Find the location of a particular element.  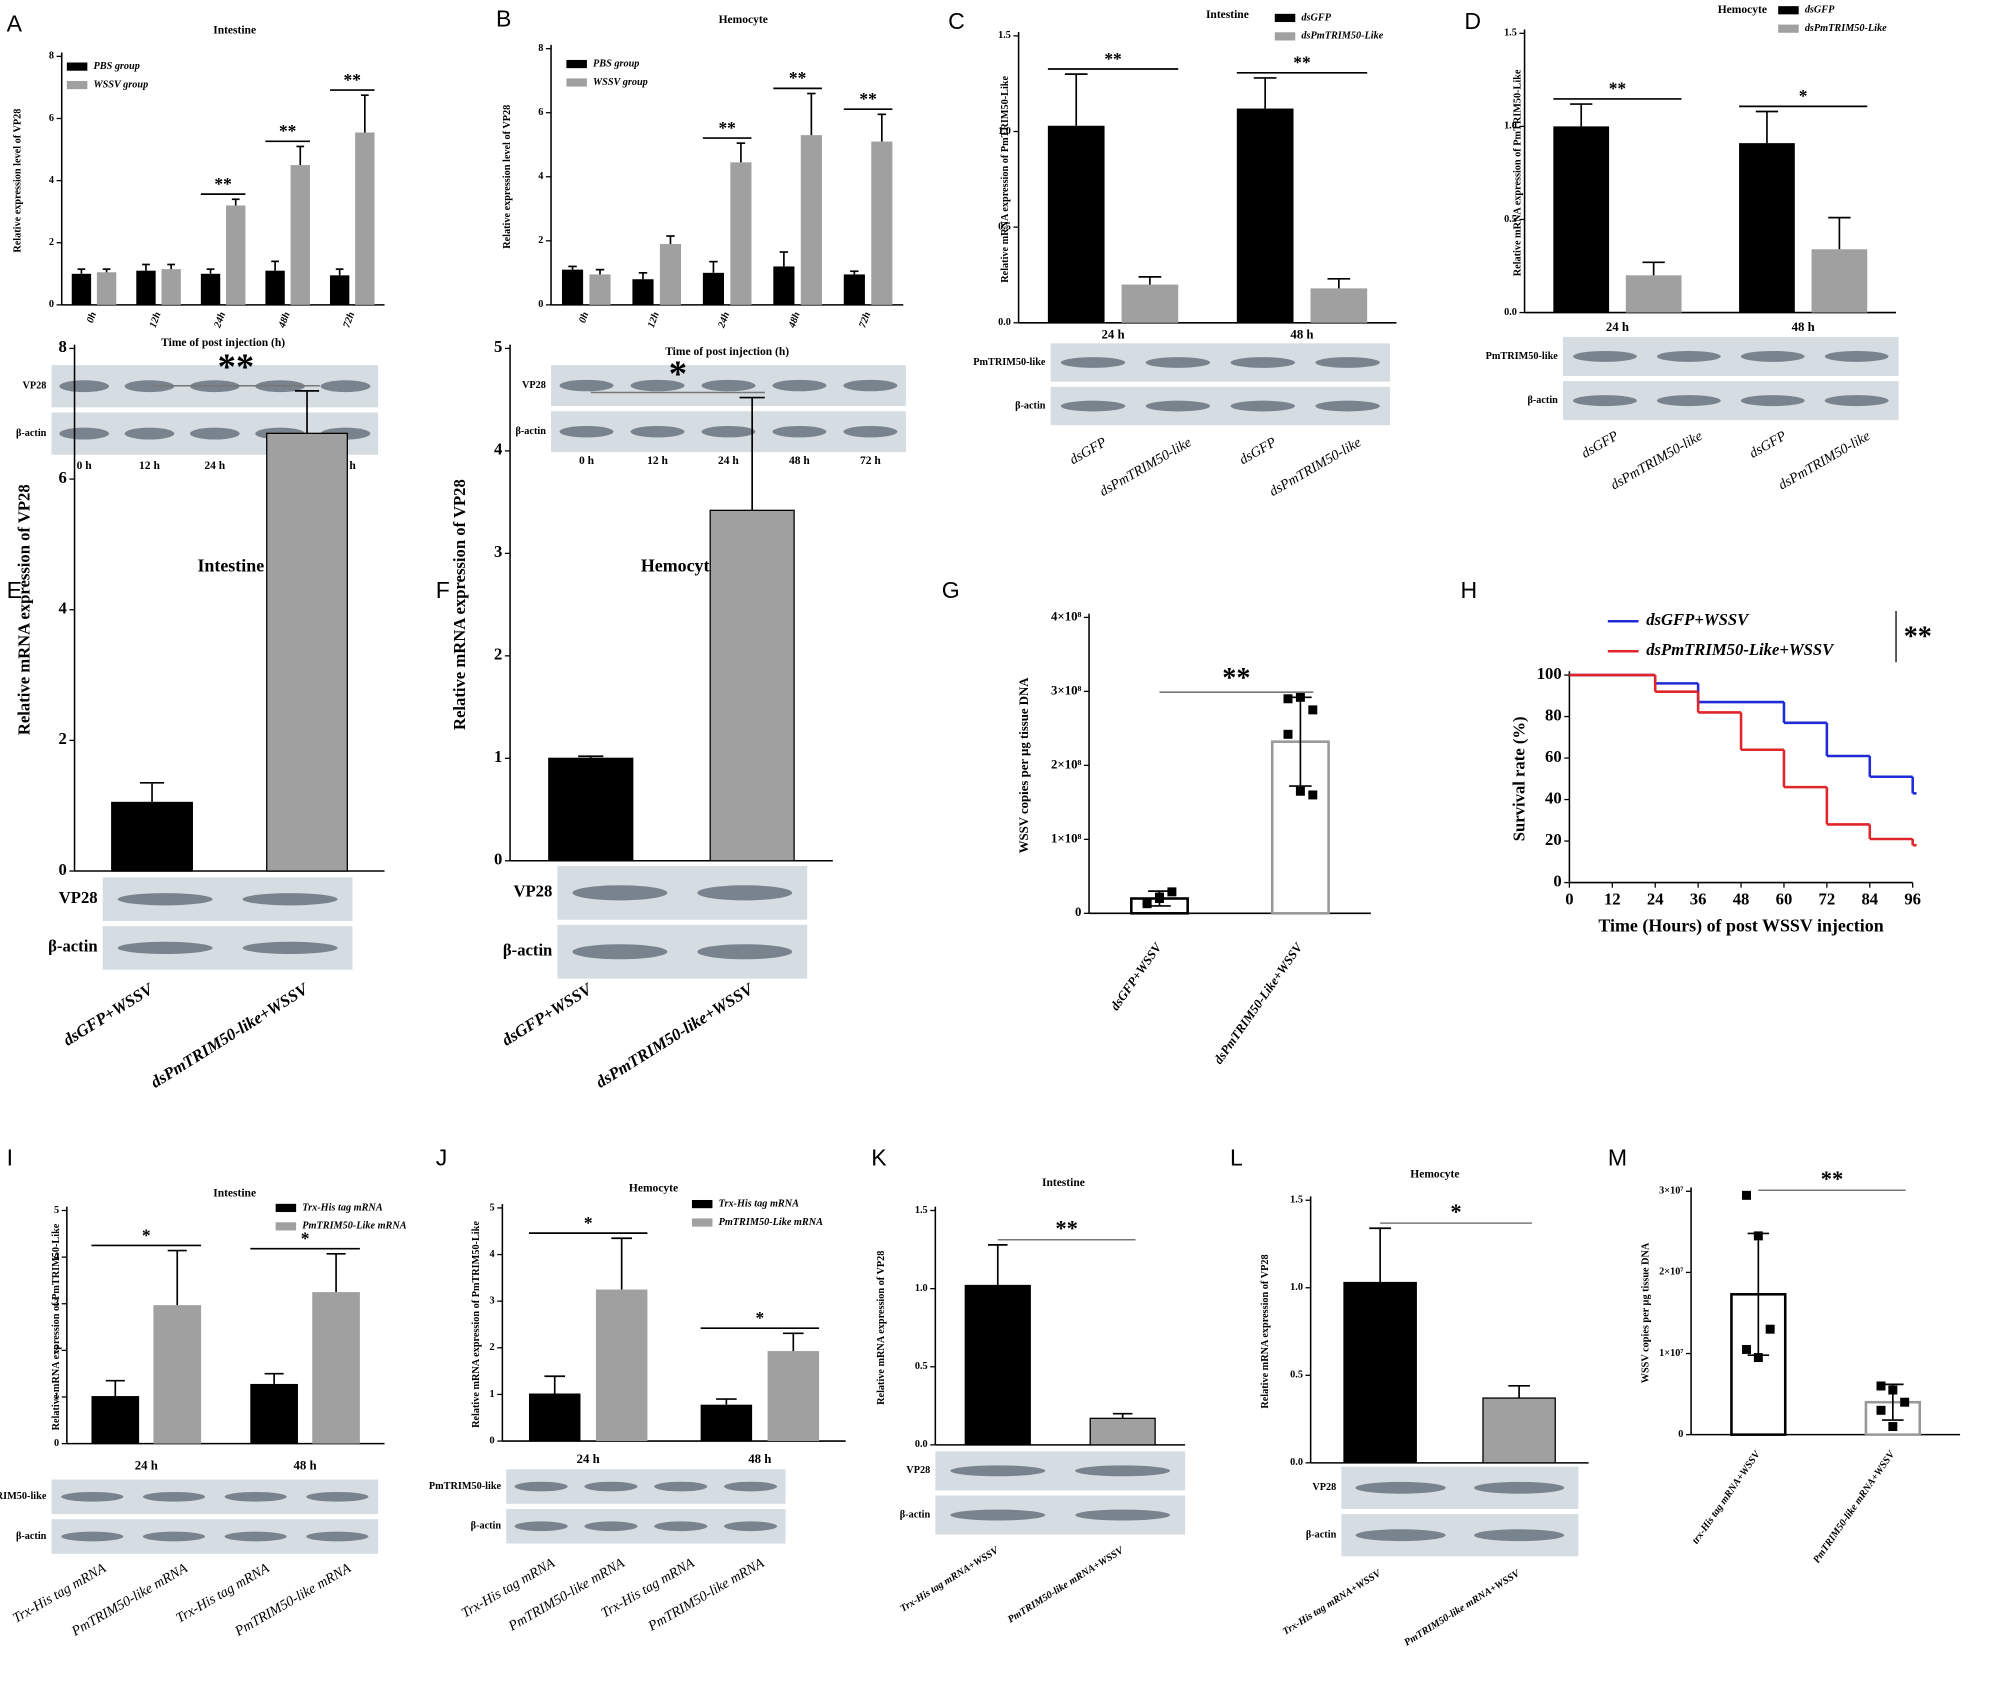

y-tick-label: 3 is located at coordinates (56, 1303).